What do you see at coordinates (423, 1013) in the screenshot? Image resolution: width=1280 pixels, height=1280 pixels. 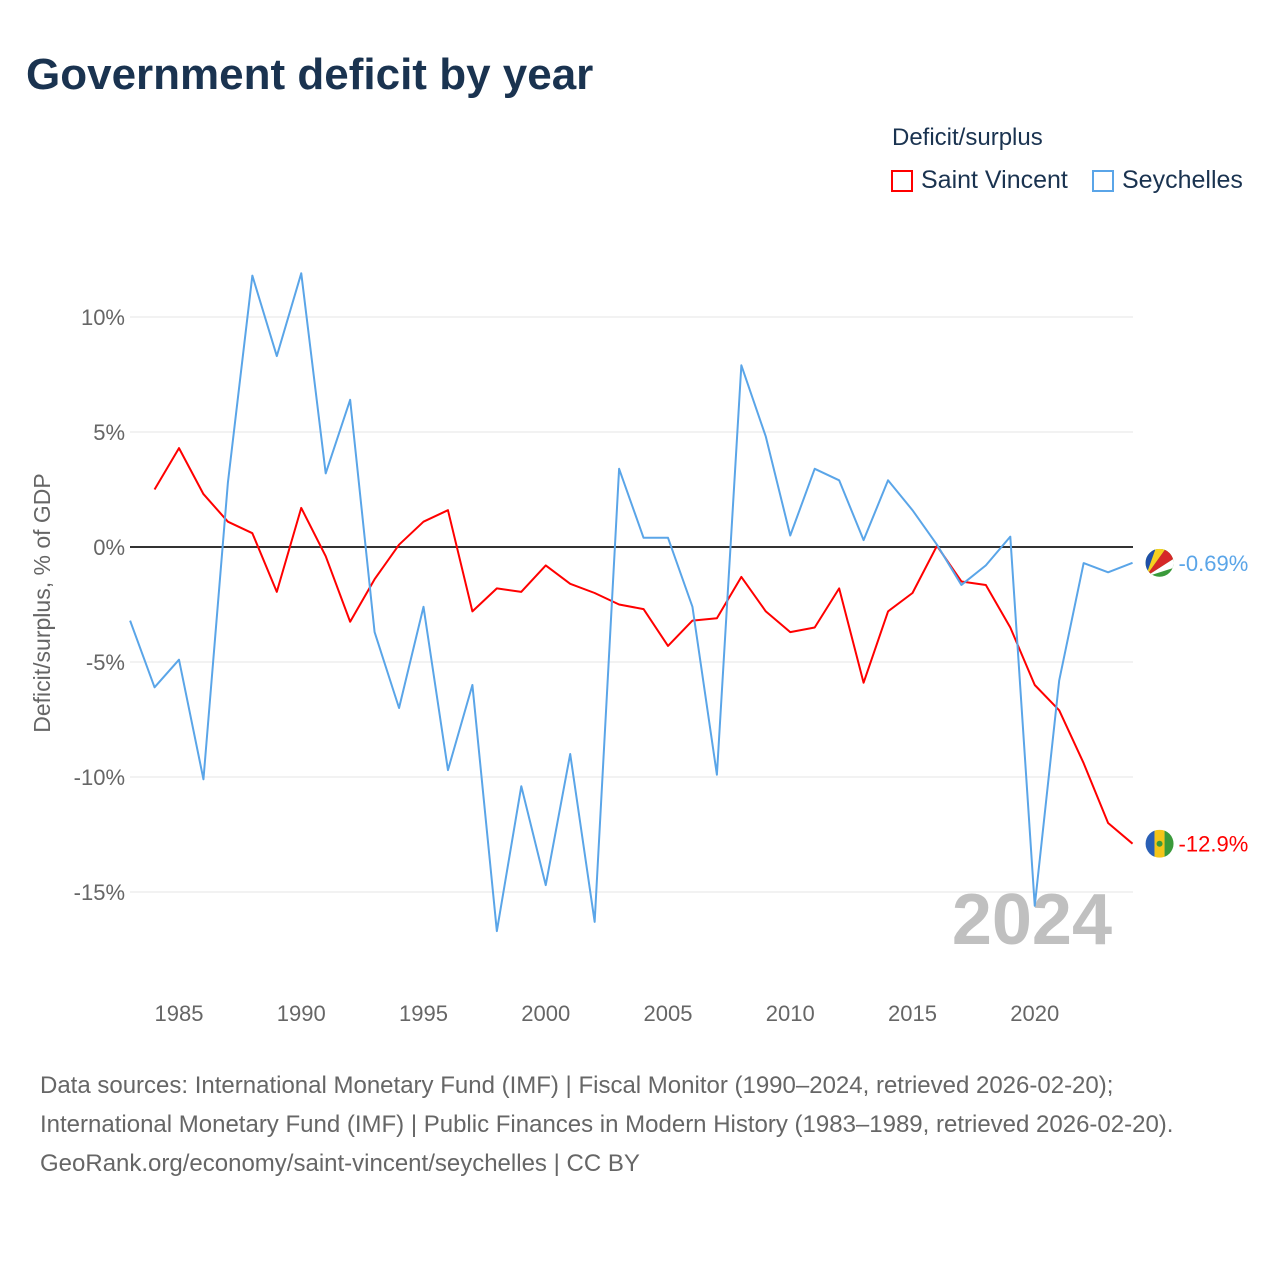 I see `x-tick-label: 1995` at bounding box center [423, 1013].